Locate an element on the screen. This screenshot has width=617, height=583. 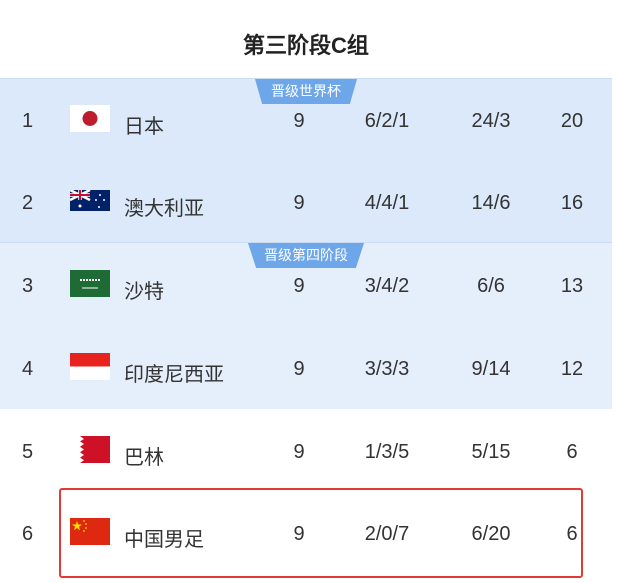
rank: 5 is located at coordinates (28, 452).